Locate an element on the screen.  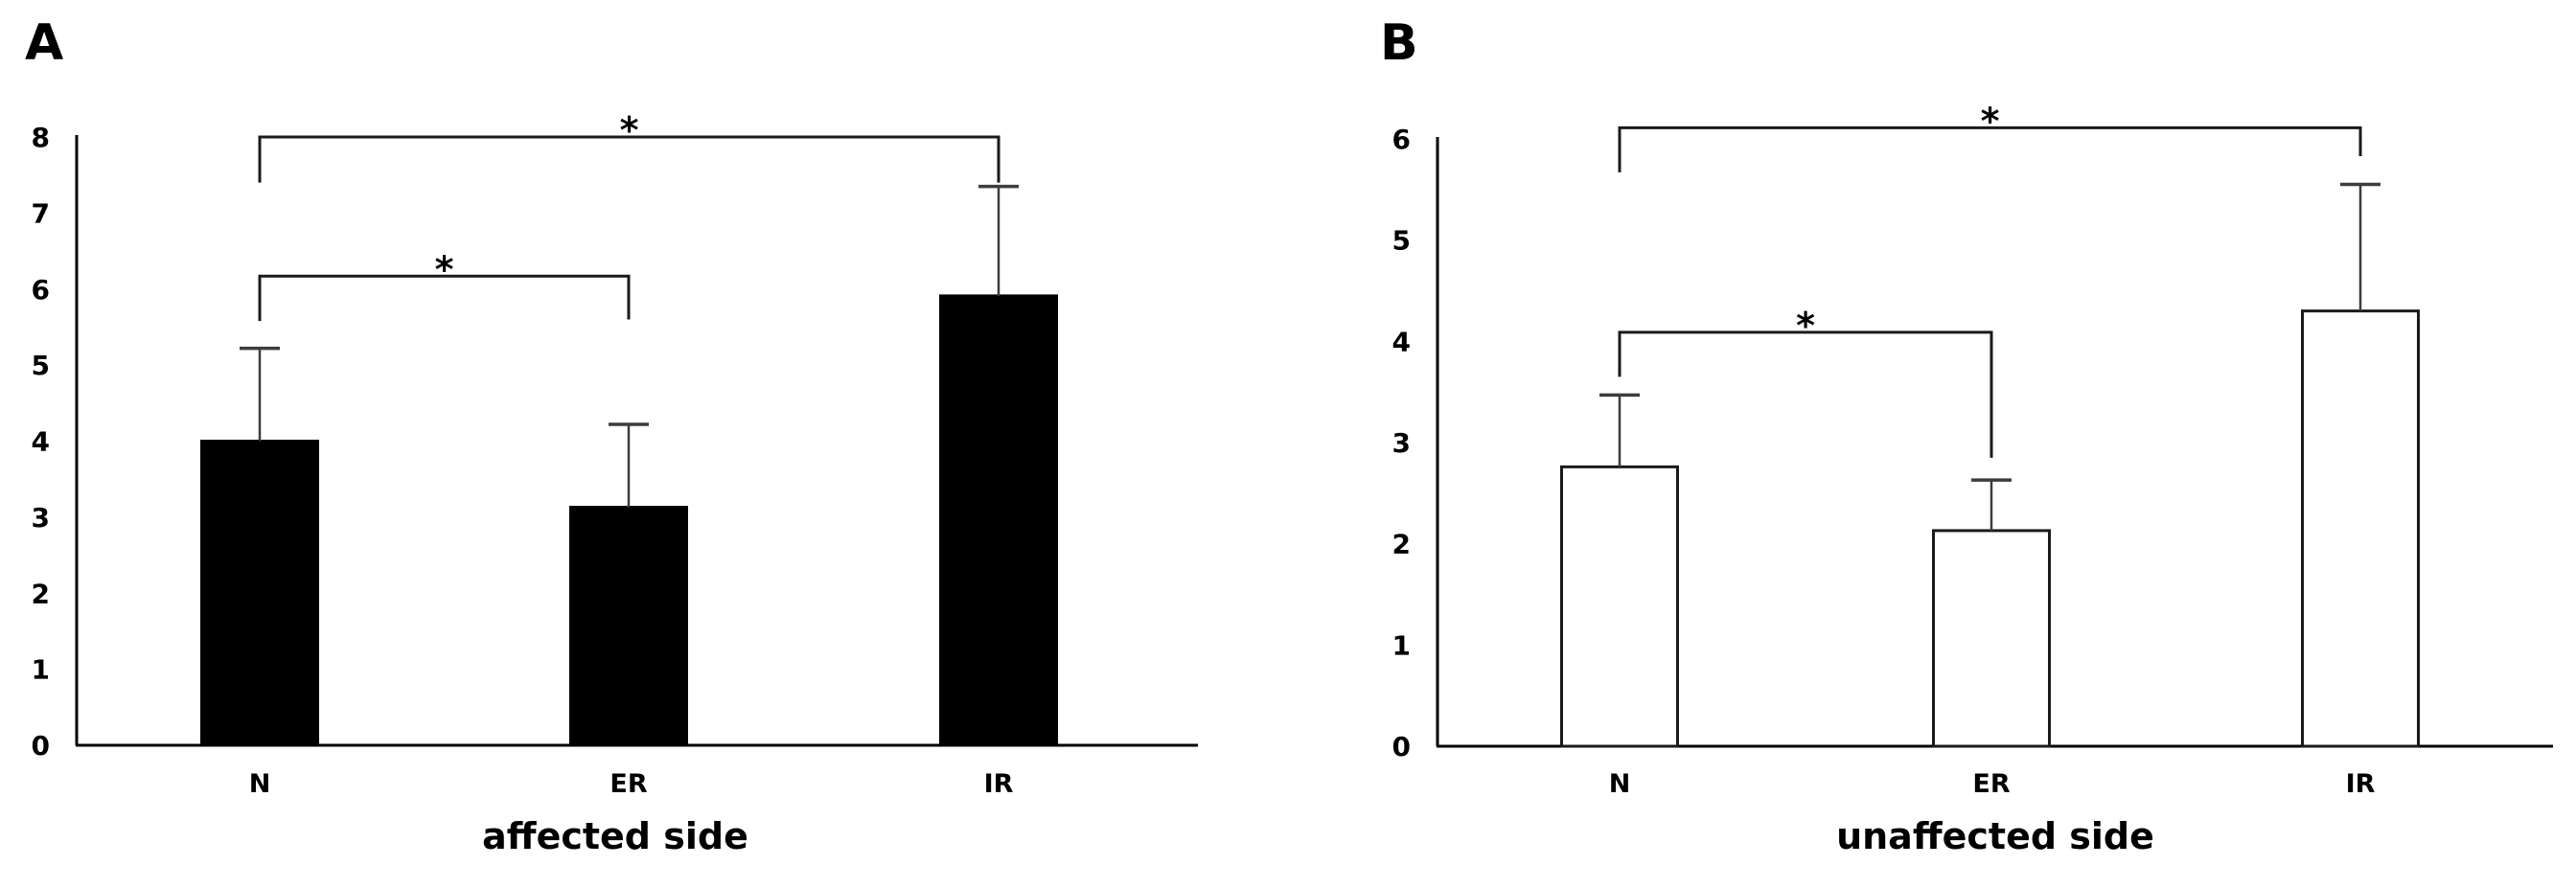
y-tick-label-7: 7 is located at coordinates (41, 213).